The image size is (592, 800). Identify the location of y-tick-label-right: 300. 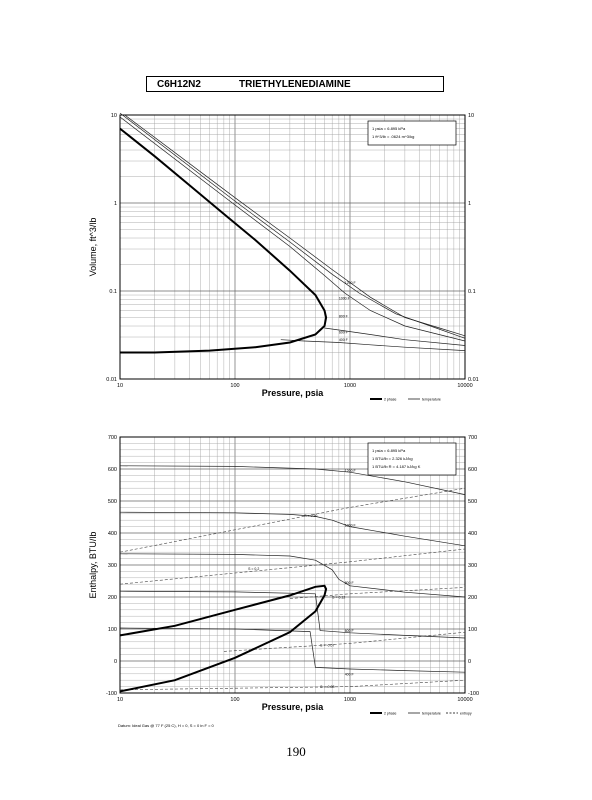
(472, 566).